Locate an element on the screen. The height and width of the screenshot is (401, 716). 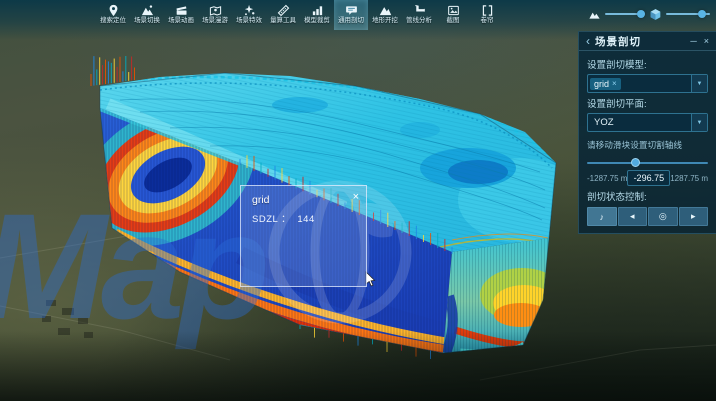
toolbar-item-label: 搜索定位 is located at coordinates (113, 20).